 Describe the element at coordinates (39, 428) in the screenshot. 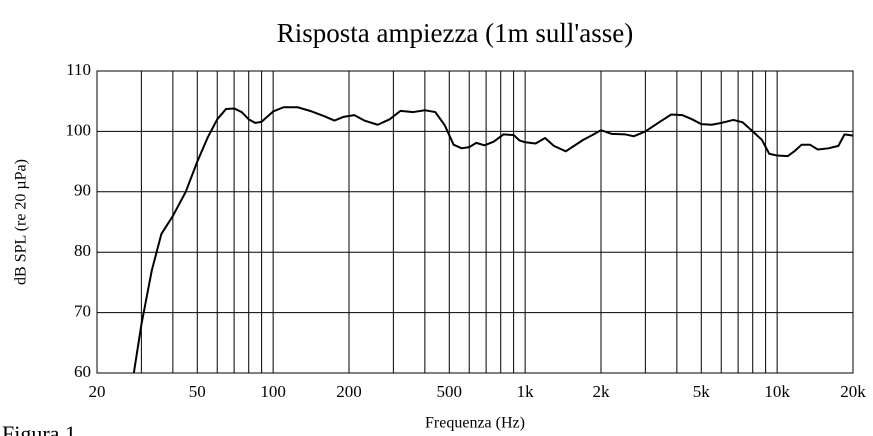

I see `caption: Figura 1` at that location.